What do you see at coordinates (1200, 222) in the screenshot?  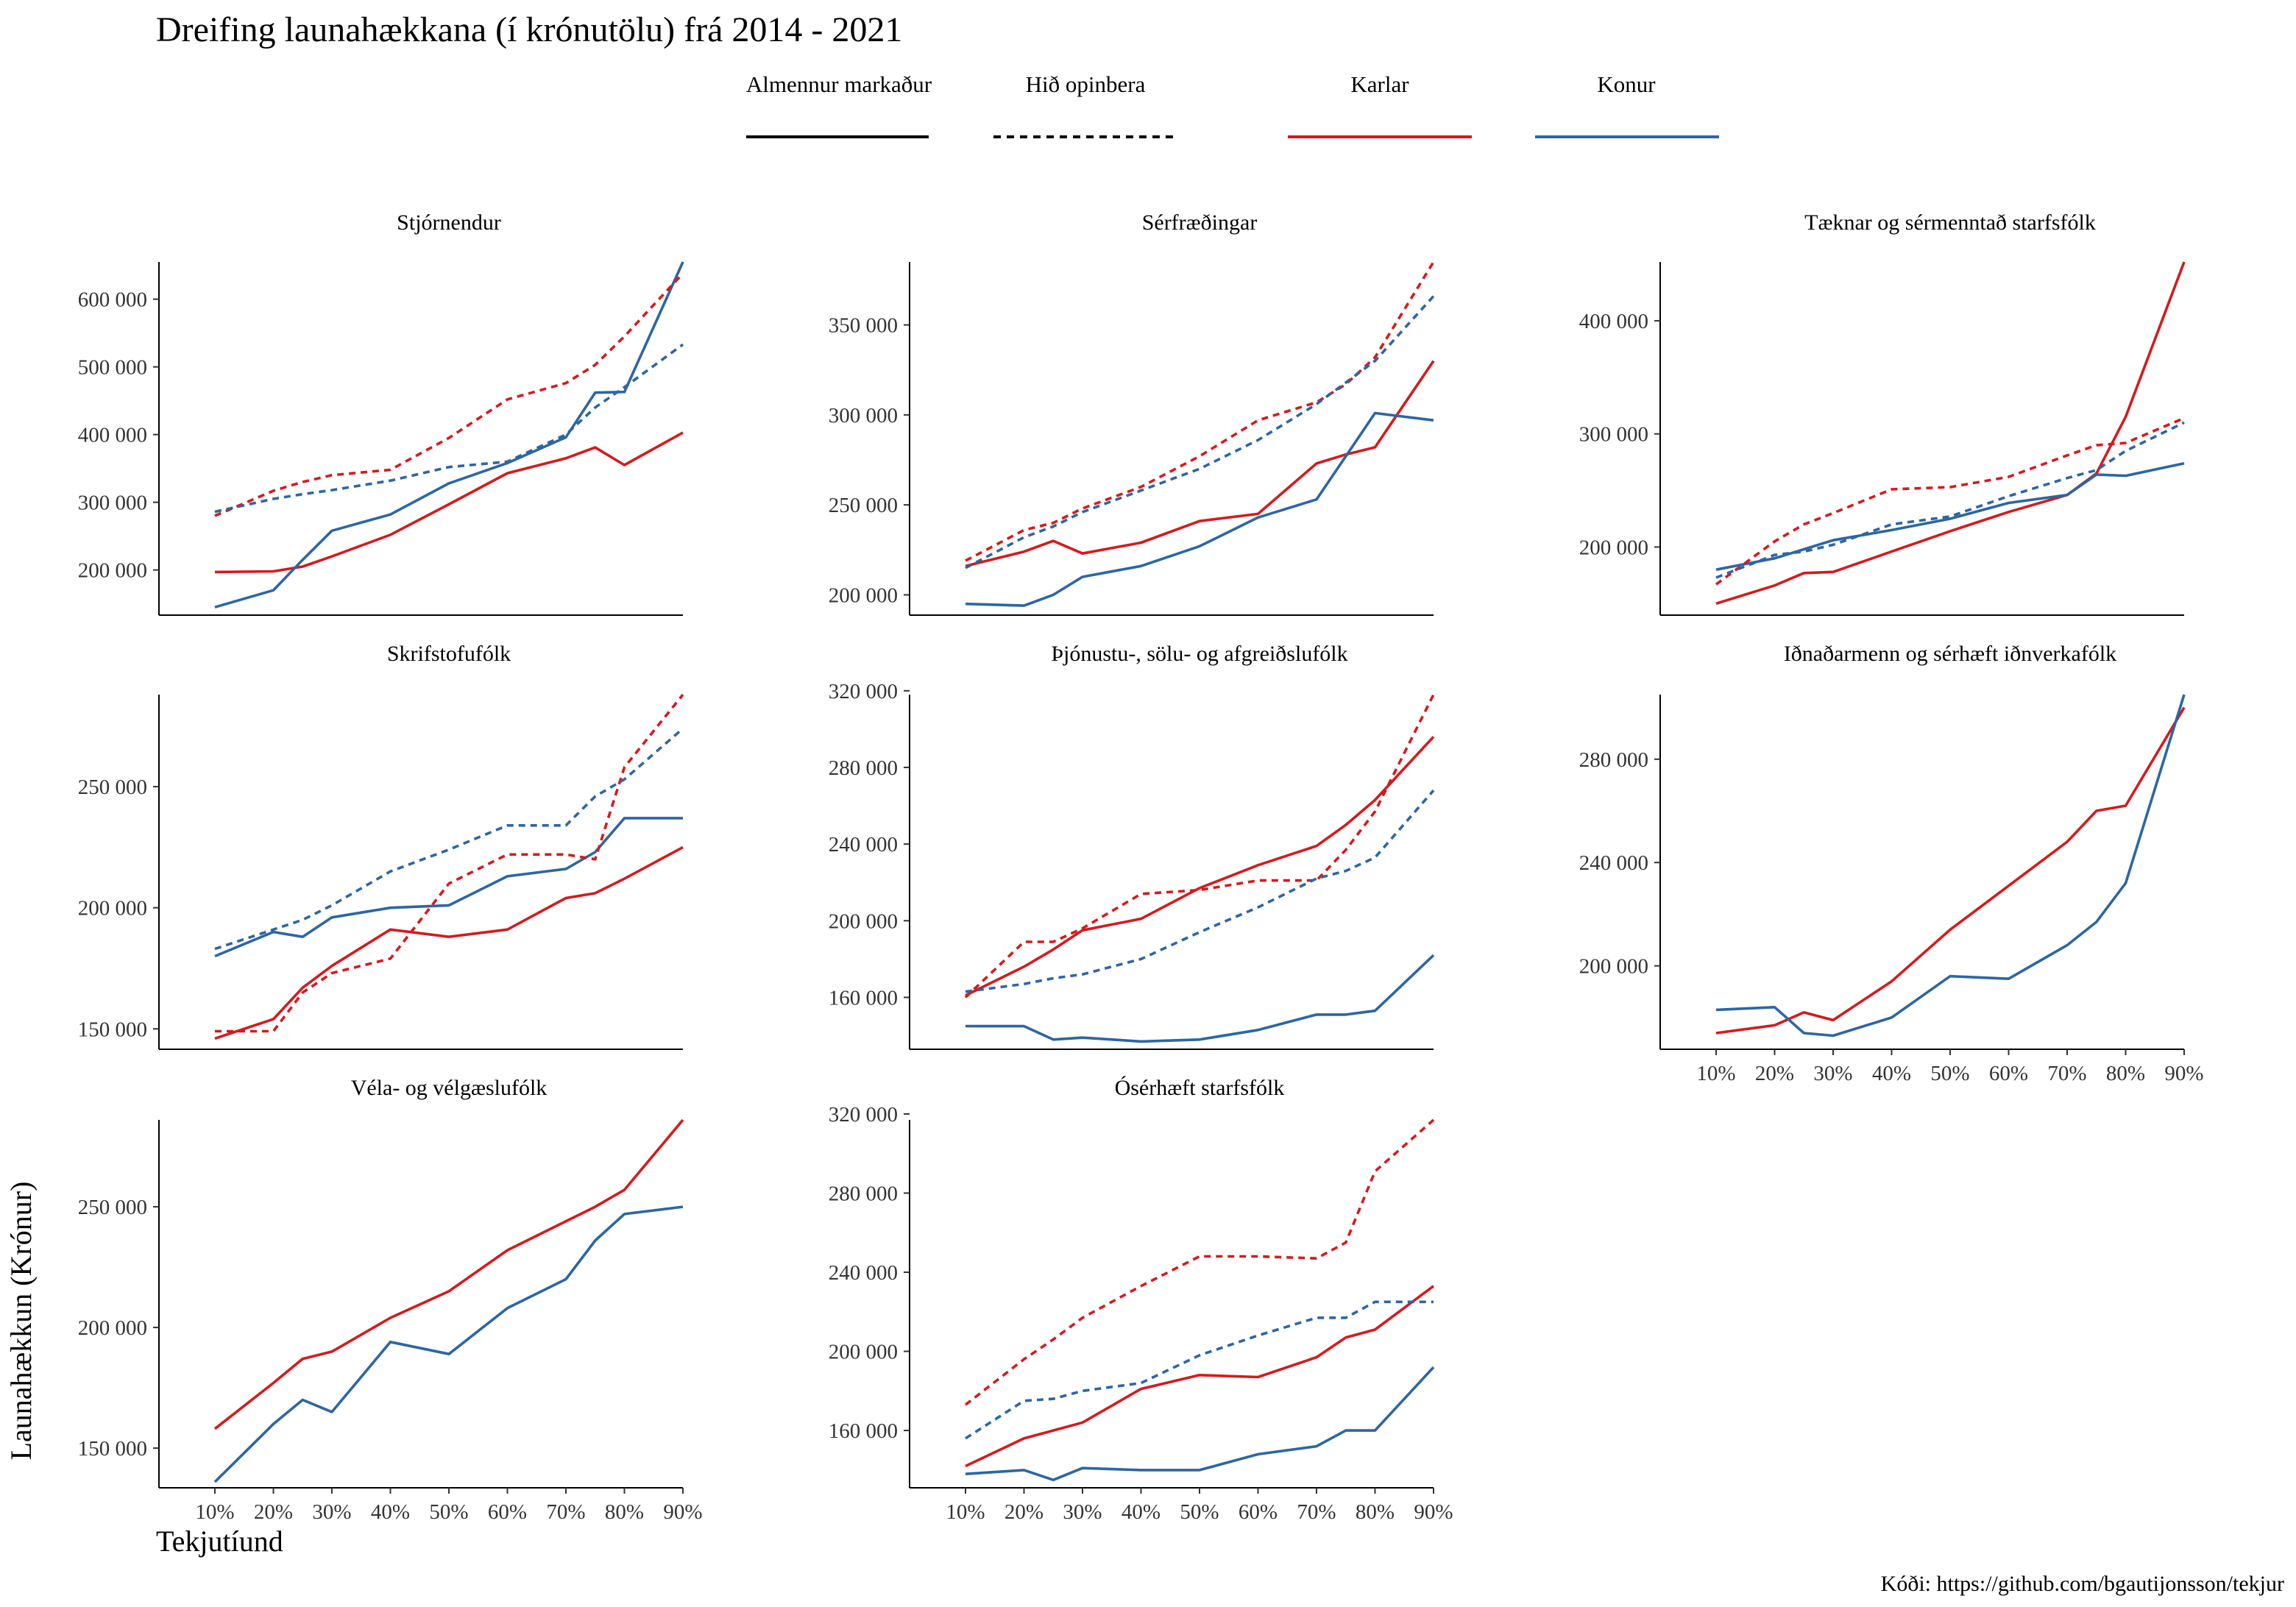 I see `panel-title: Sérfræðingar` at bounding box center [1200, 222].